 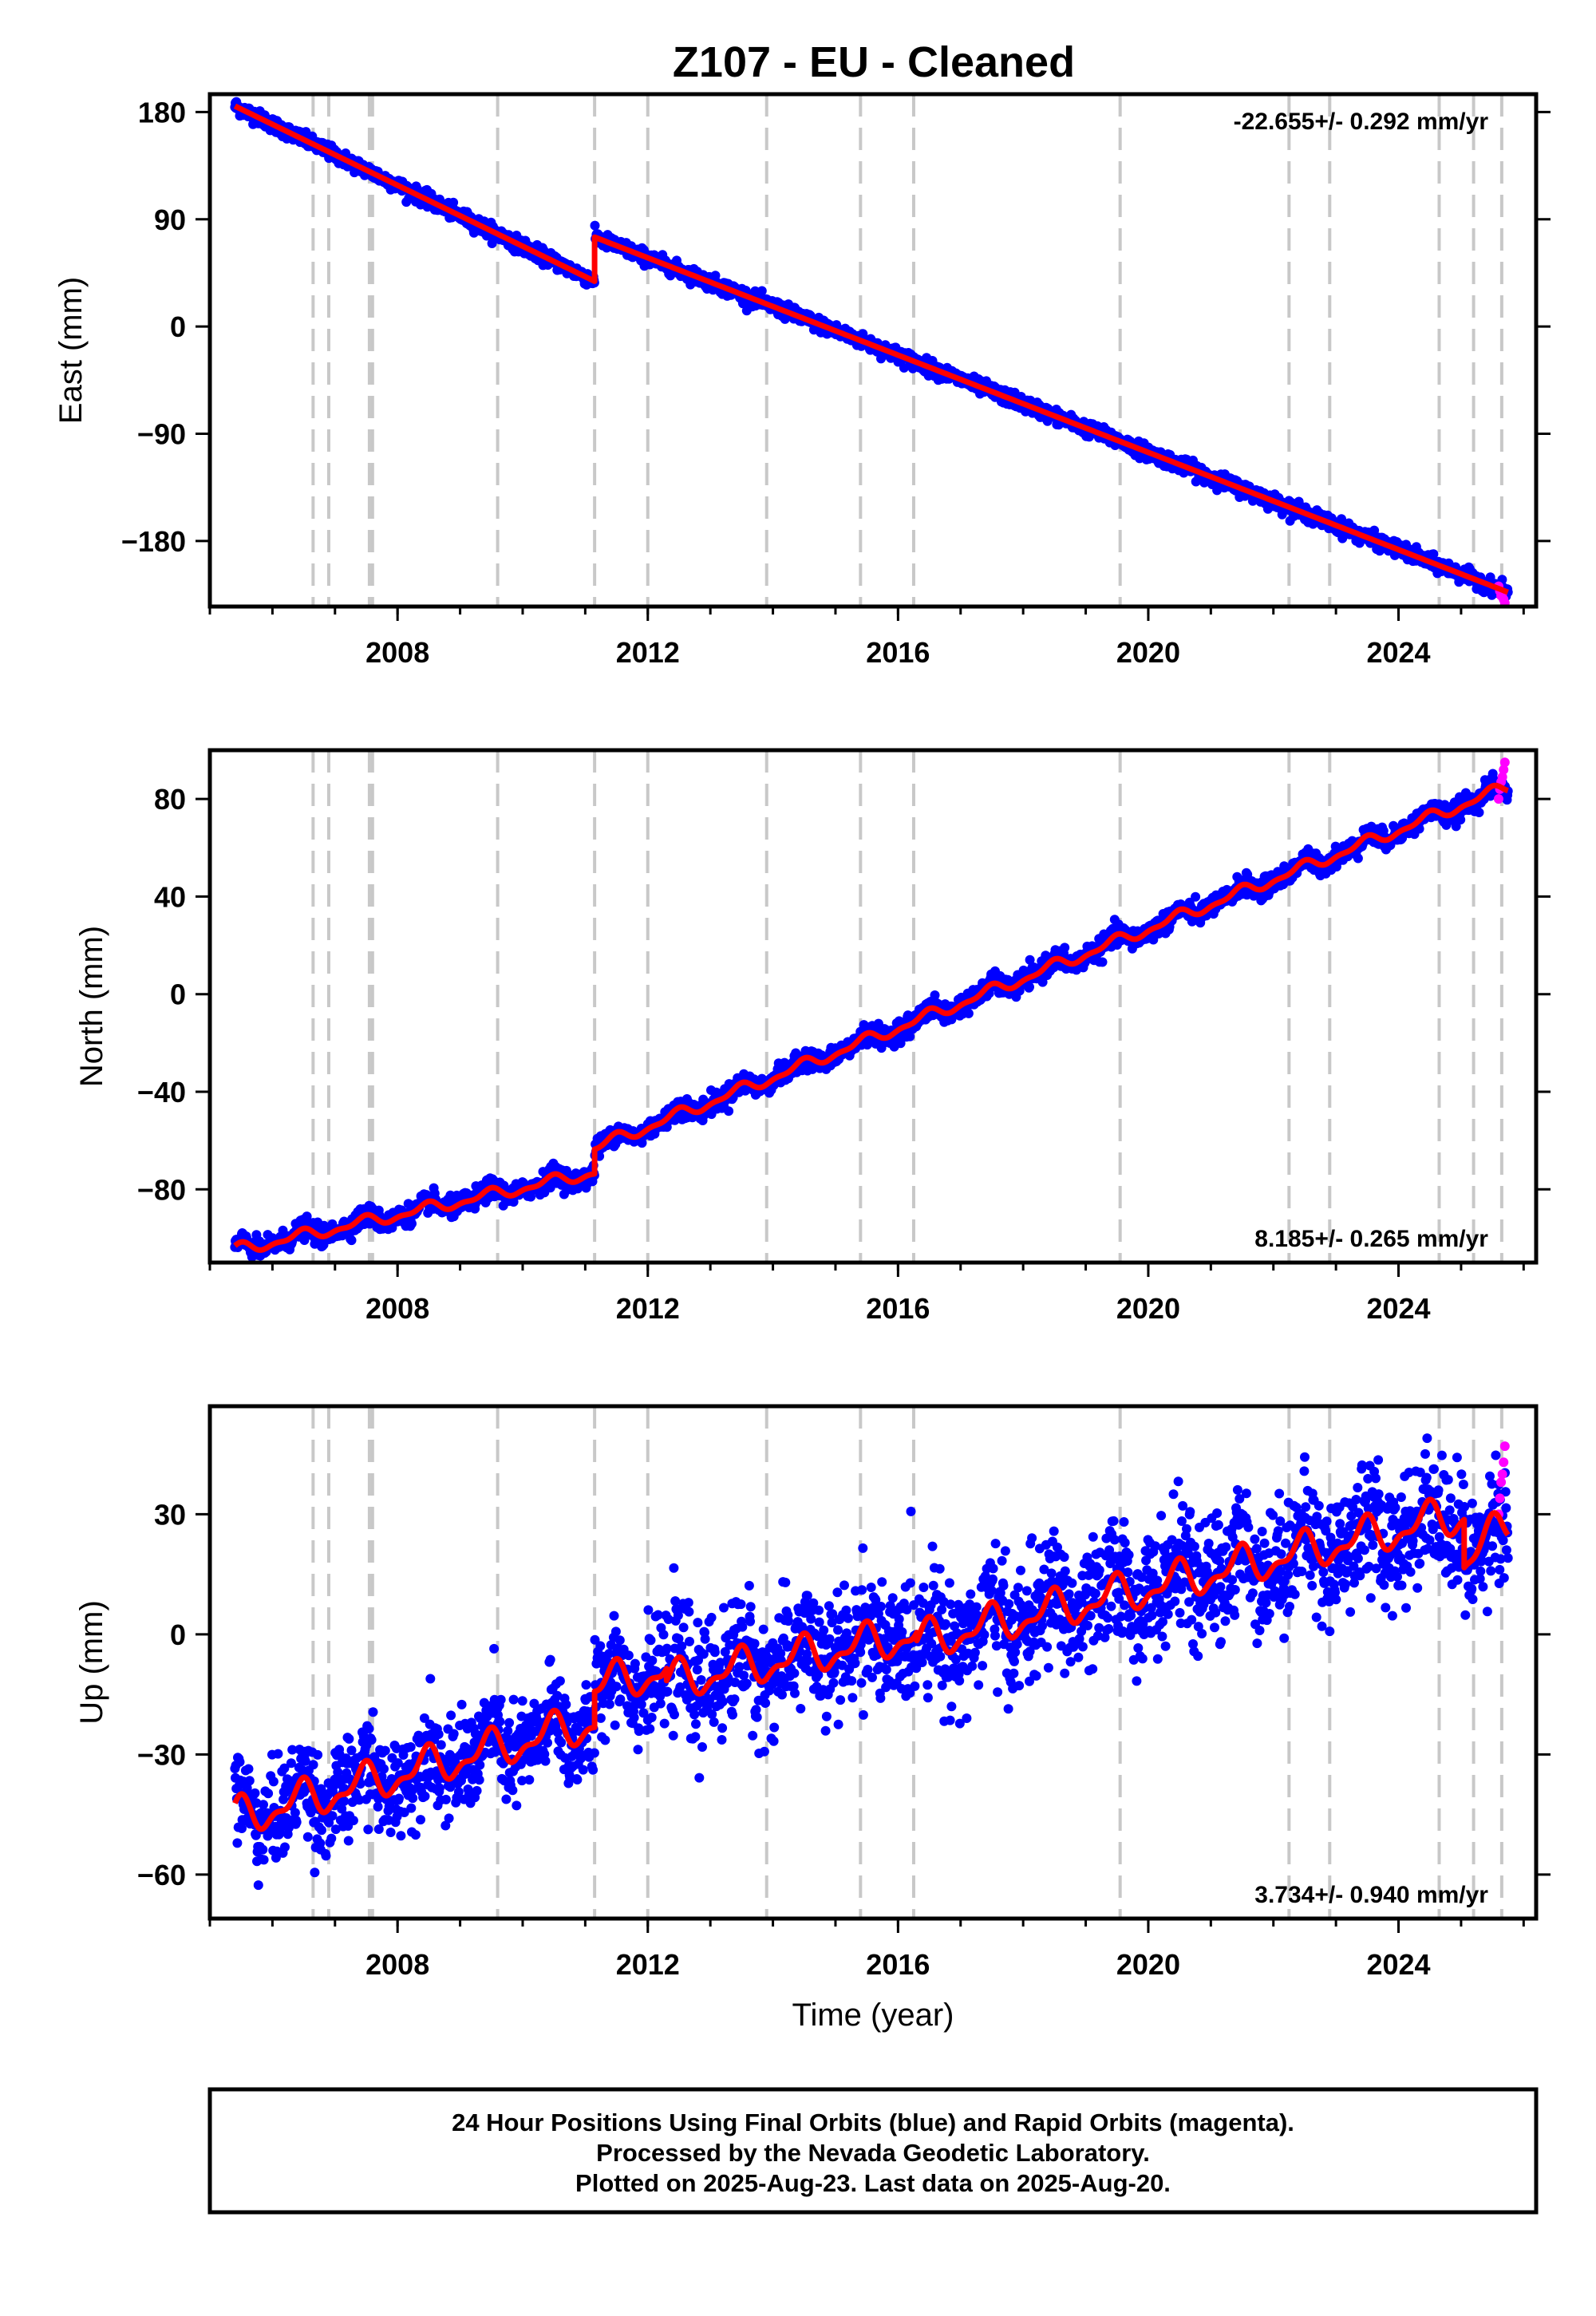 What do you see at coordinates (170, 220) in the screenshot?
I see `east-y-tick-label: 90` at bounding box center [170, 220].